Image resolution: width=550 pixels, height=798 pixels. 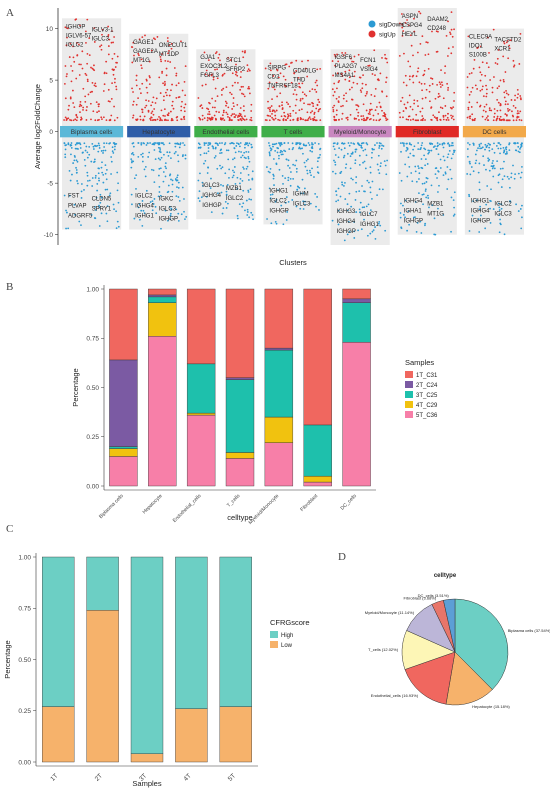 What do you see at coordinates (145, 52) in the screenshot?
I see `gene-label: GAGE2A` at bounding box center [145, 52].